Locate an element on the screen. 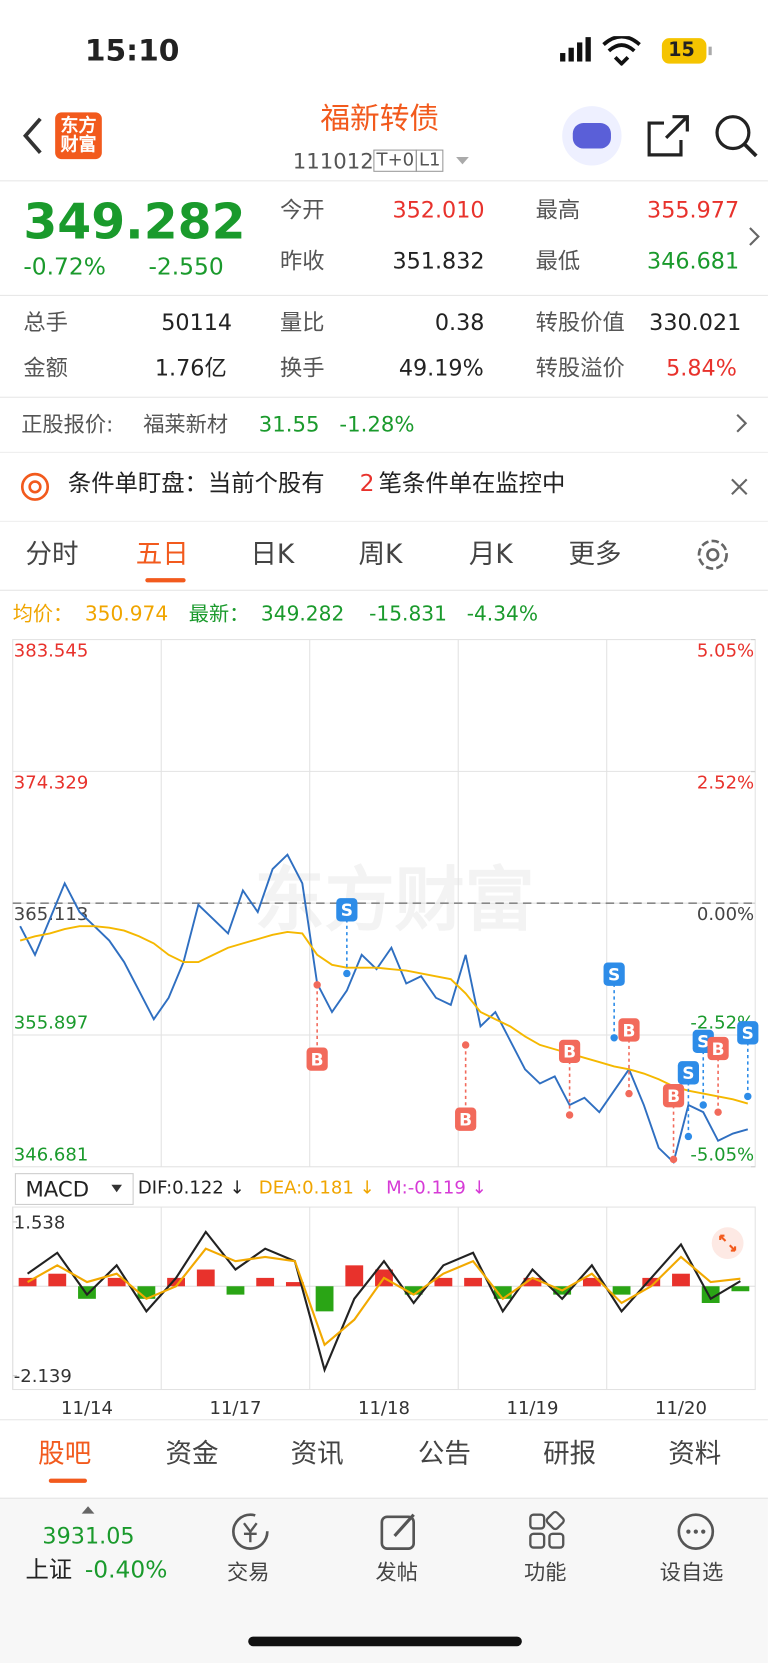  chart-tab: 月K is located at coordinates (490, 554).